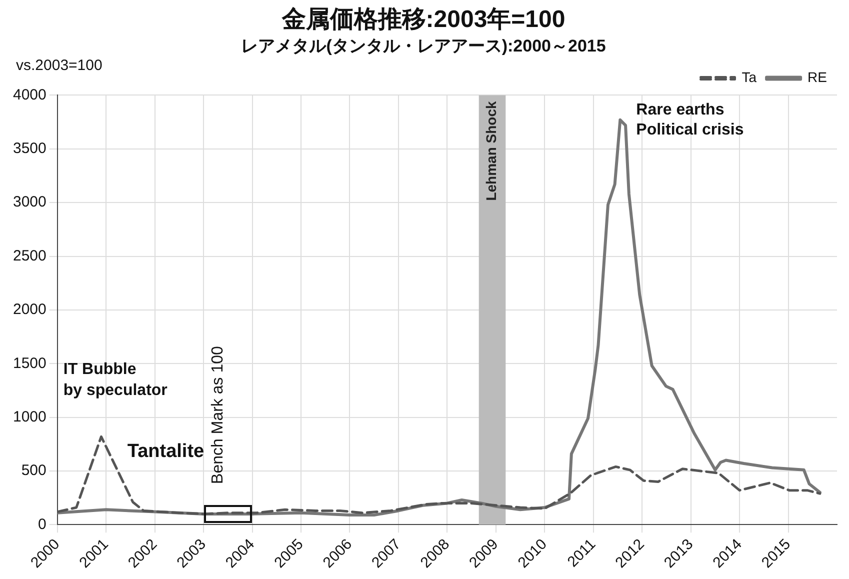 The image size is (849, 579). Describe the element at coordinates (29, 255) in the screenshot. I see `y-tick-label: 2500` at that location.